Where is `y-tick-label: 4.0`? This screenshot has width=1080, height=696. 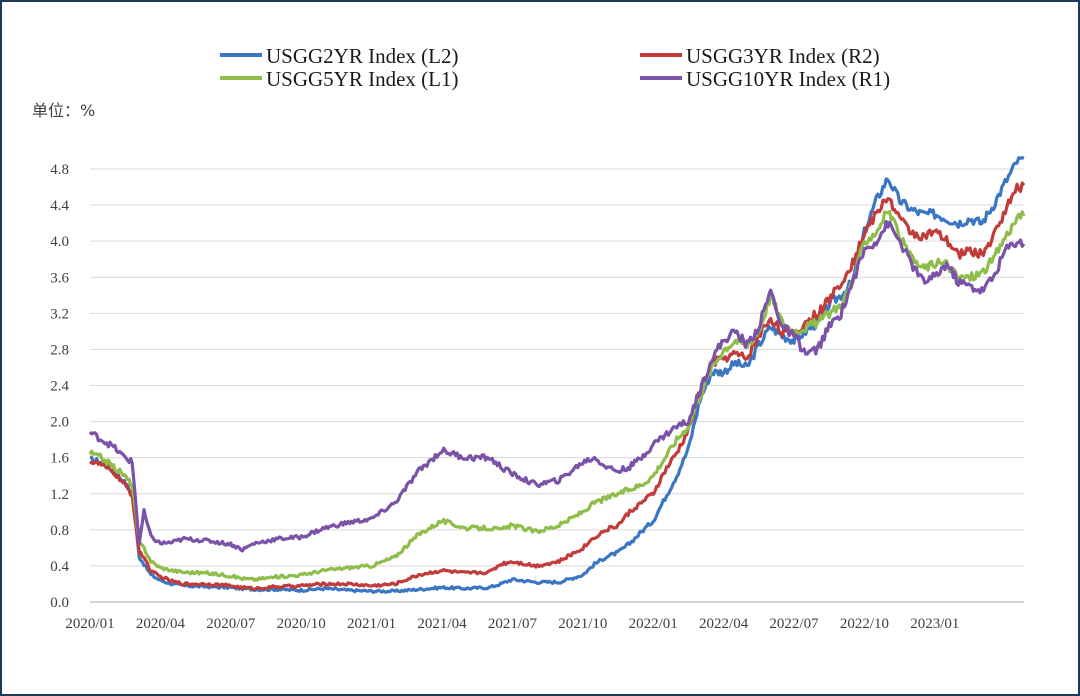 y-tick-label: 4.0 is located at coordinates (59, 242).